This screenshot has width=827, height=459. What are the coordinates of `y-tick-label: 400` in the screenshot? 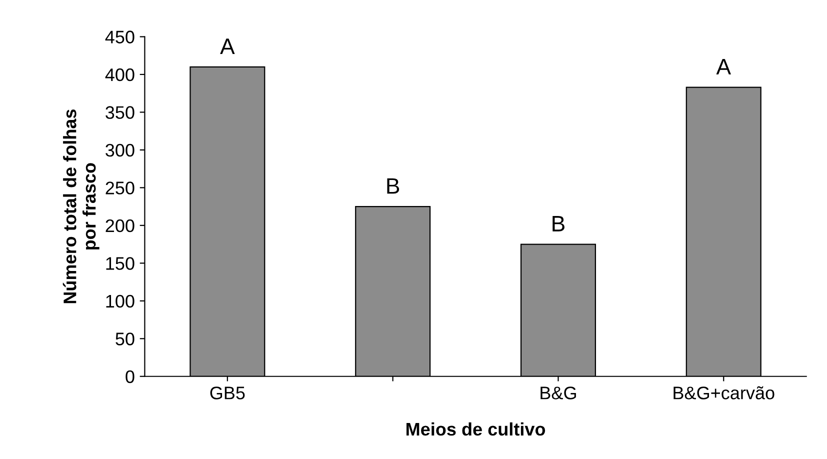 It's located at (119, 75).